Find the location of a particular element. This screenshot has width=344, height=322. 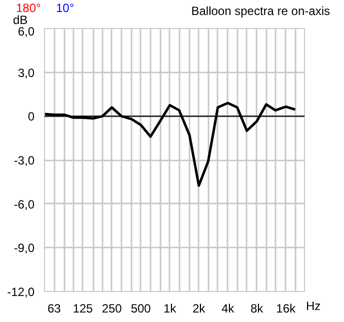

x-tick-label: 8k is located at coordinates (257, 309).